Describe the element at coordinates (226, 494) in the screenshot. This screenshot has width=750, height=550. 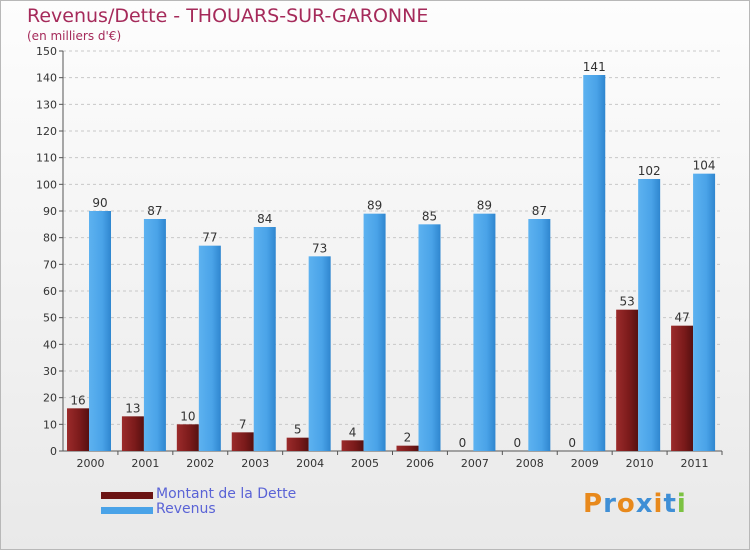
I see `legend-label-dette: Montant de la Dette` at that location.